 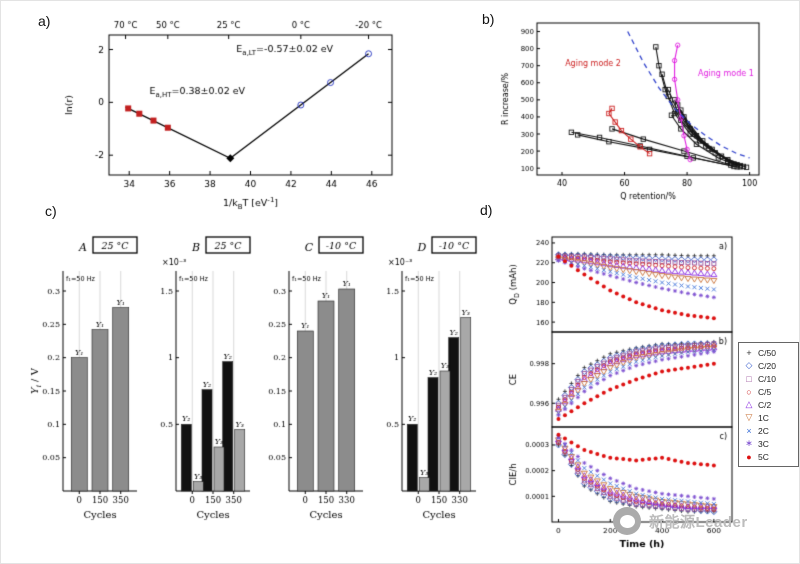 What do you see at coordinates (749, 352) in the screenshot?
I see `legend-marker-icon: +` at bounding box center [749, 352].